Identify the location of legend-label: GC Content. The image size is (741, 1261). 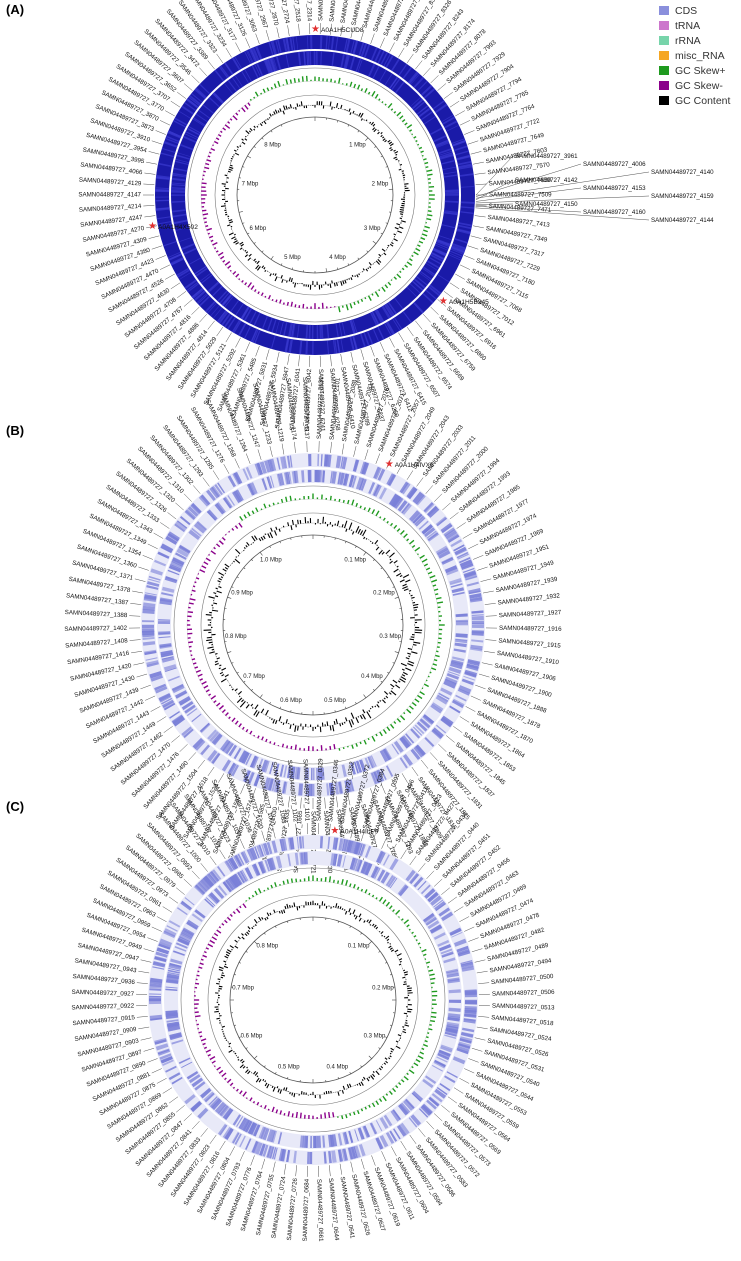
(703, 101).